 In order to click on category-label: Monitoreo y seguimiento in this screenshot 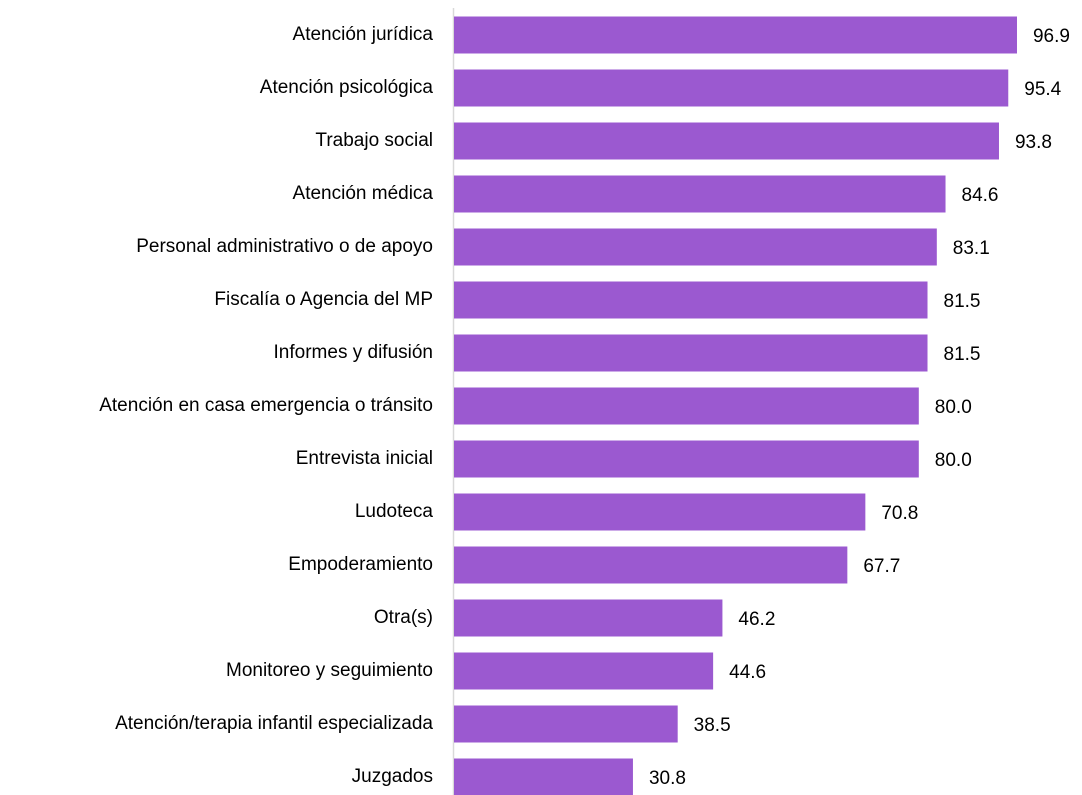, I will do `click(329, 670)`.